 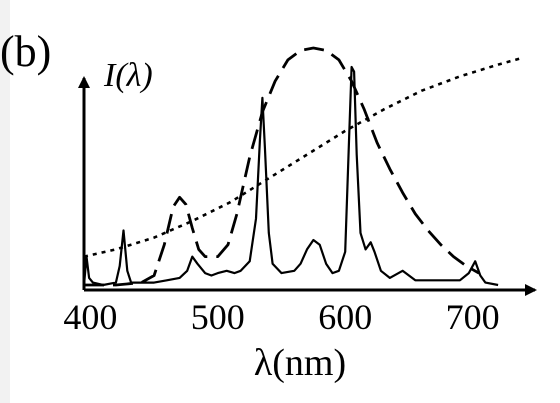 I want to click on panel-label: (b), so click(x=25, y=51).